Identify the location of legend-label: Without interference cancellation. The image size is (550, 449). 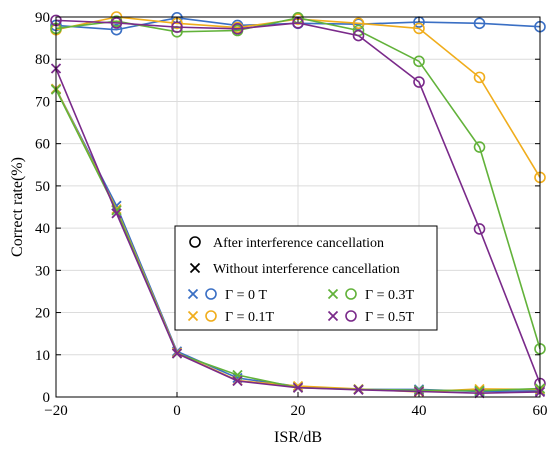
(306, 269).